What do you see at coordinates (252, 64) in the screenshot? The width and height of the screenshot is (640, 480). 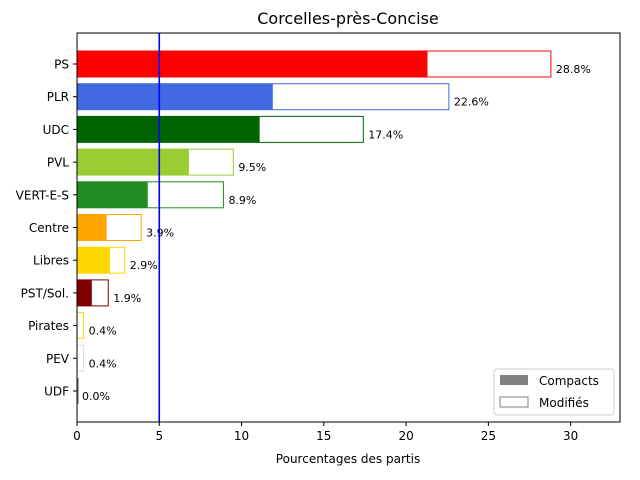 I see `bar-compacts-ps` at bounding box center [252, 64].